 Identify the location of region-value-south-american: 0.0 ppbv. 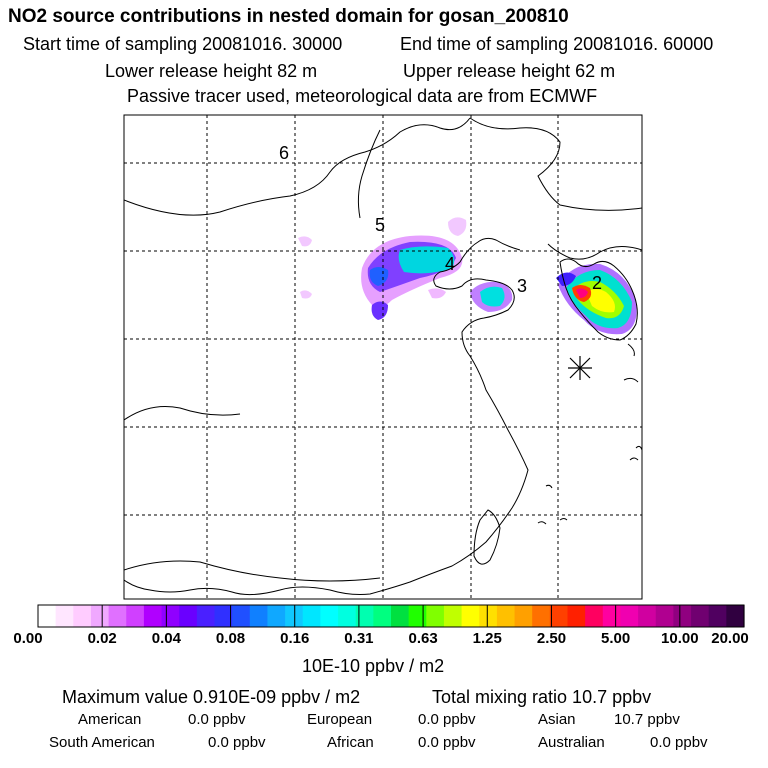
(237, 742).